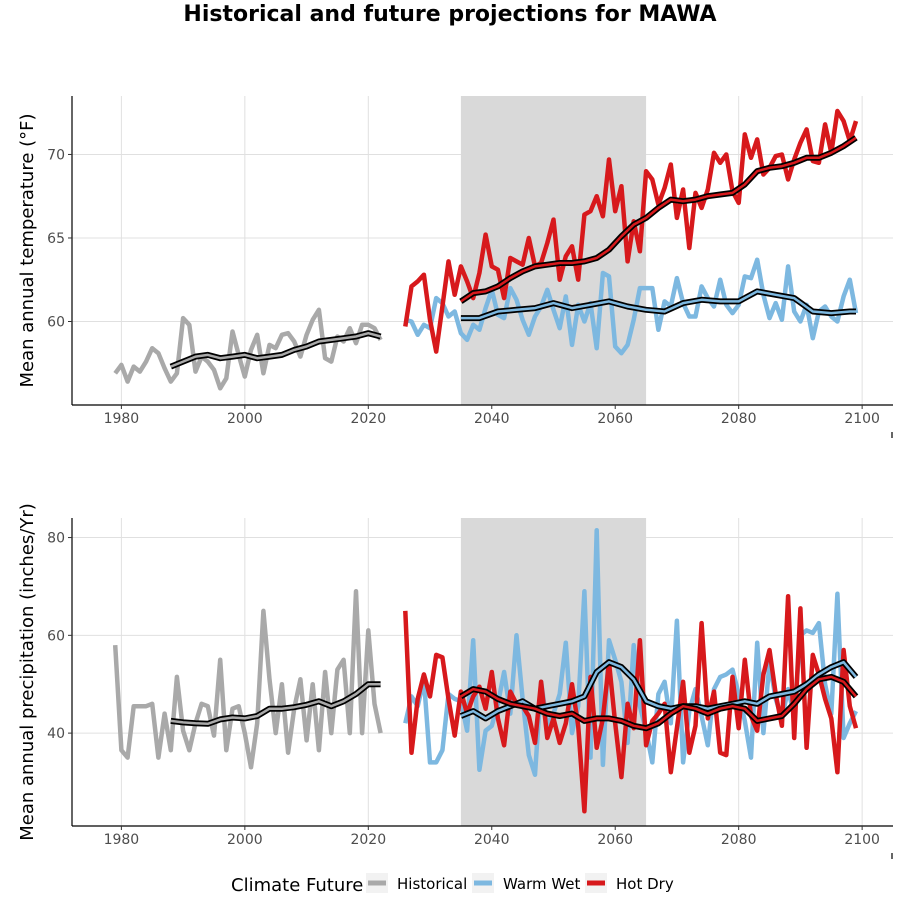 The image size is (900, 900). What do you see at coordinates (553, 250) in the screenshot?
I see `reference-period-band` at bounding box center [553, 250].